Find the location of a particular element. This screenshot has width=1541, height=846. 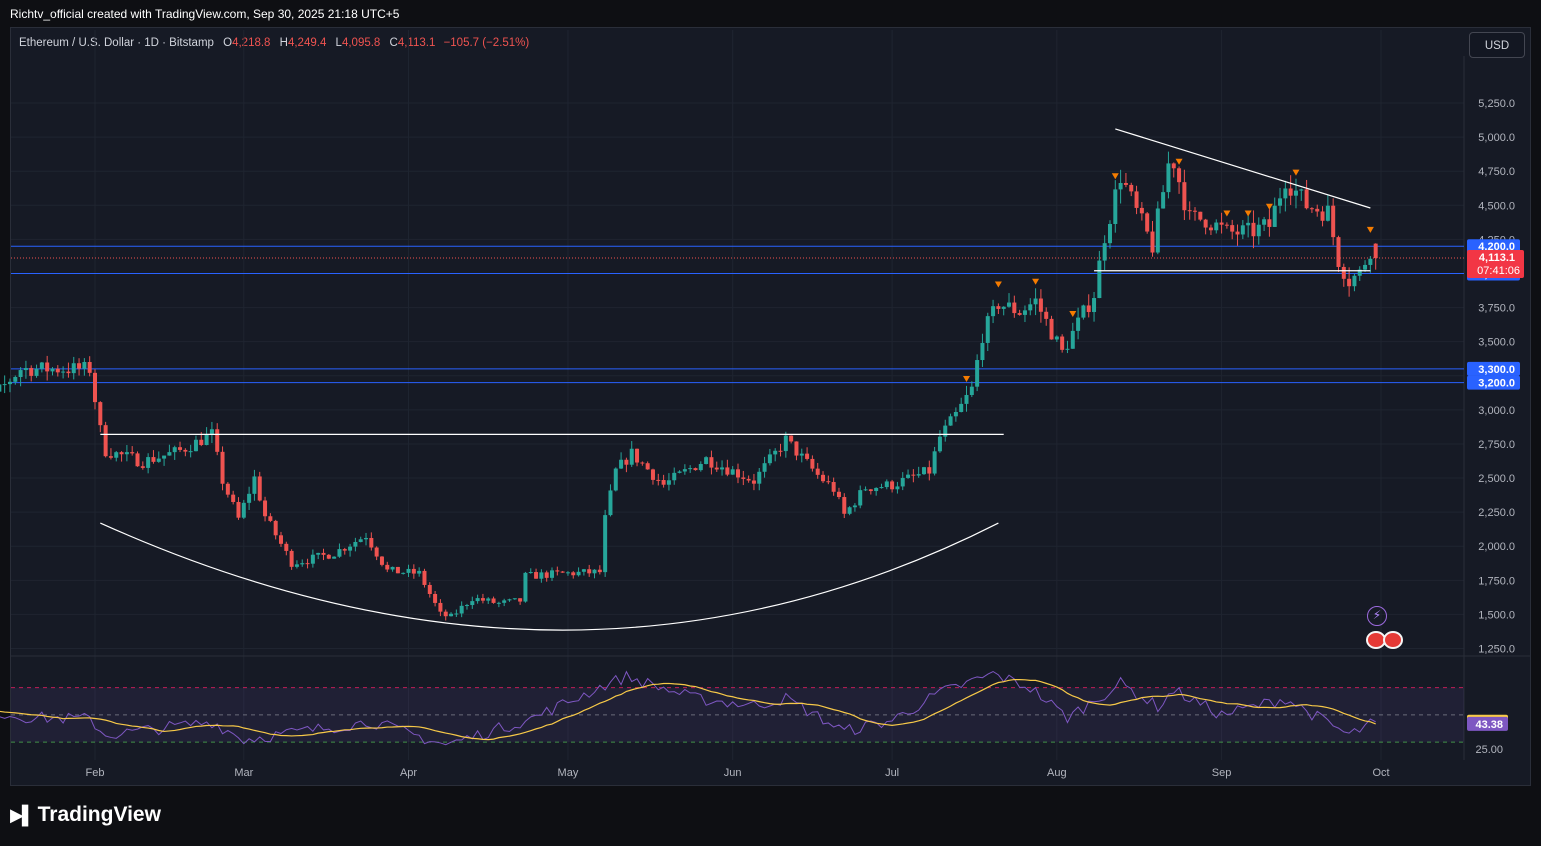

low-value: 4,095.8 is located at coordinates (361, 43).